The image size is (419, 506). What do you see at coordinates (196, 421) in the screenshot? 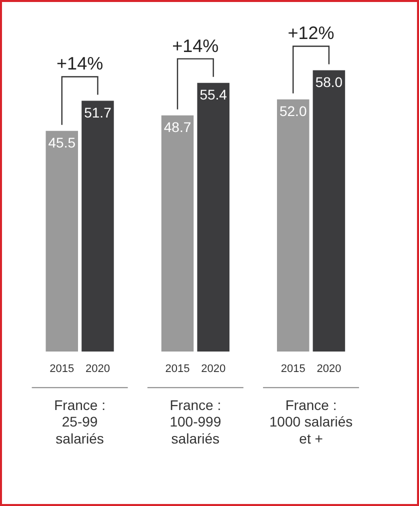
I see `x-tick-label: France : 100-999 salariés` at bounding box center [196, 421].